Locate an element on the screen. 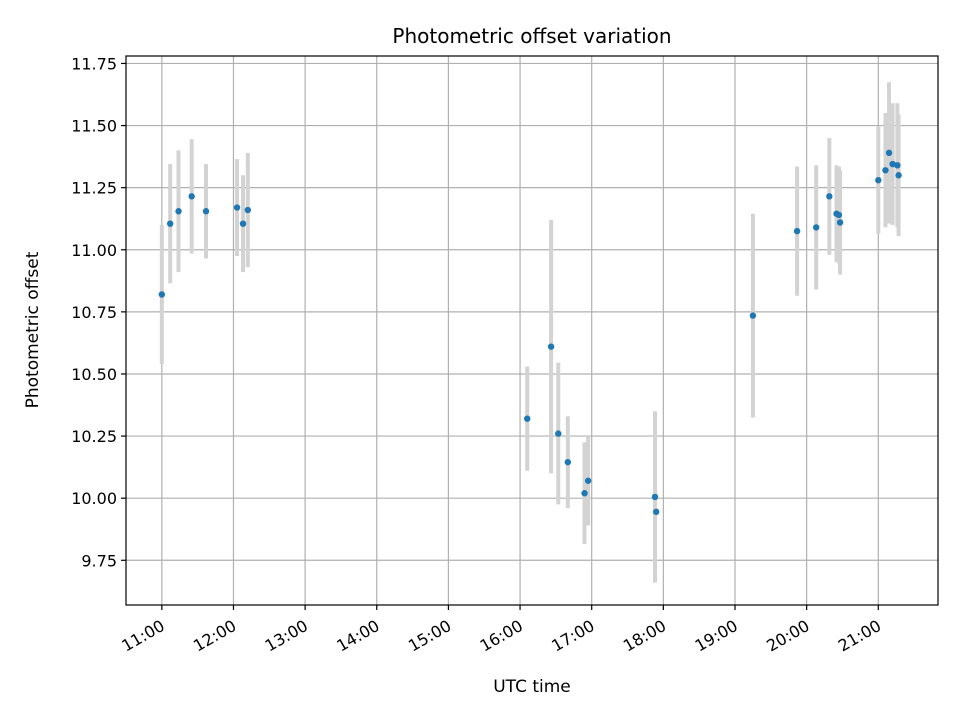 The image size is (960, 725). y-axis-label: Photometric offset is located at coordinates (33, 329).